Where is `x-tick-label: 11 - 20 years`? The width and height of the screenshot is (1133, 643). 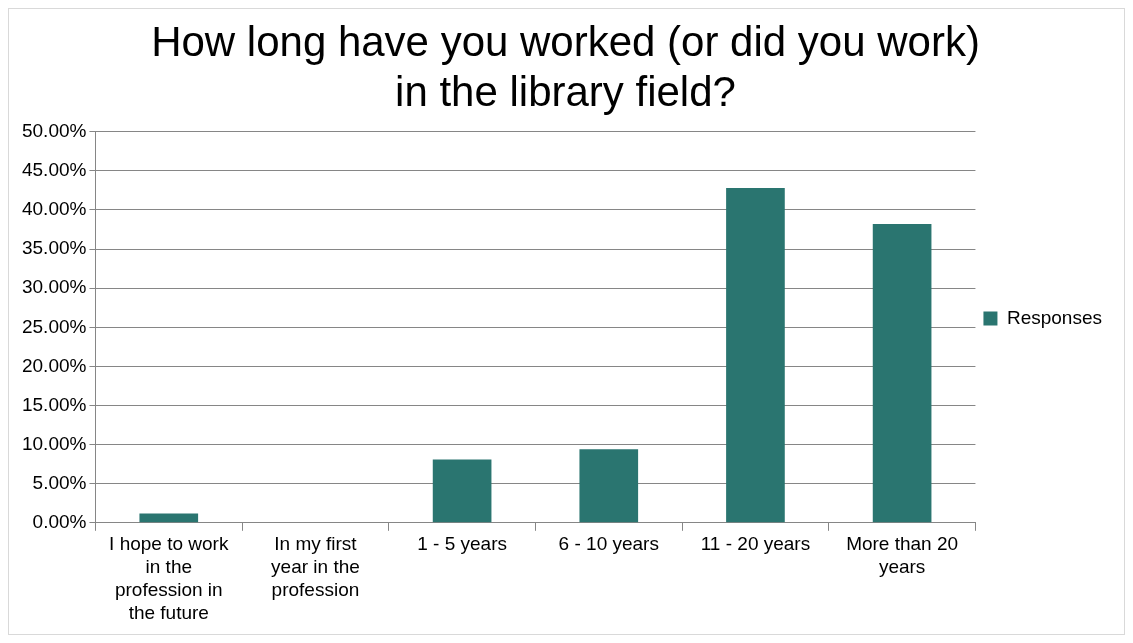 x-tick-label: 11 - 20 years is located at coordinates (755, 544).